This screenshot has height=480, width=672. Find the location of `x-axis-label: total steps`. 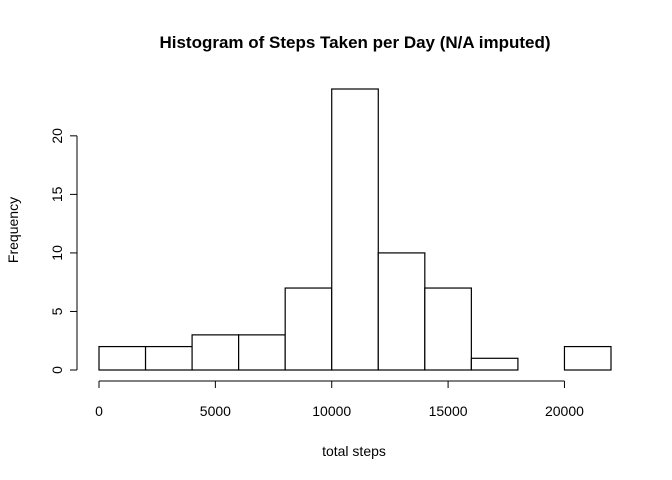

x-axis-label: total steps is located at coordinates (354, 451).